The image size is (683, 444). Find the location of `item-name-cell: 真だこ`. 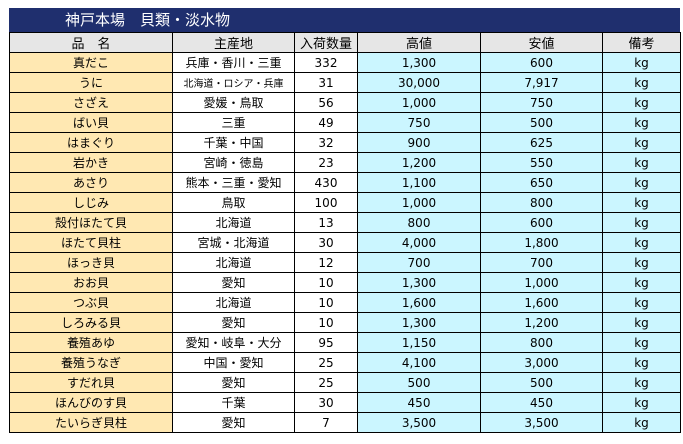

item-name-cell: 真だこ is located at coordinates (91, 62).